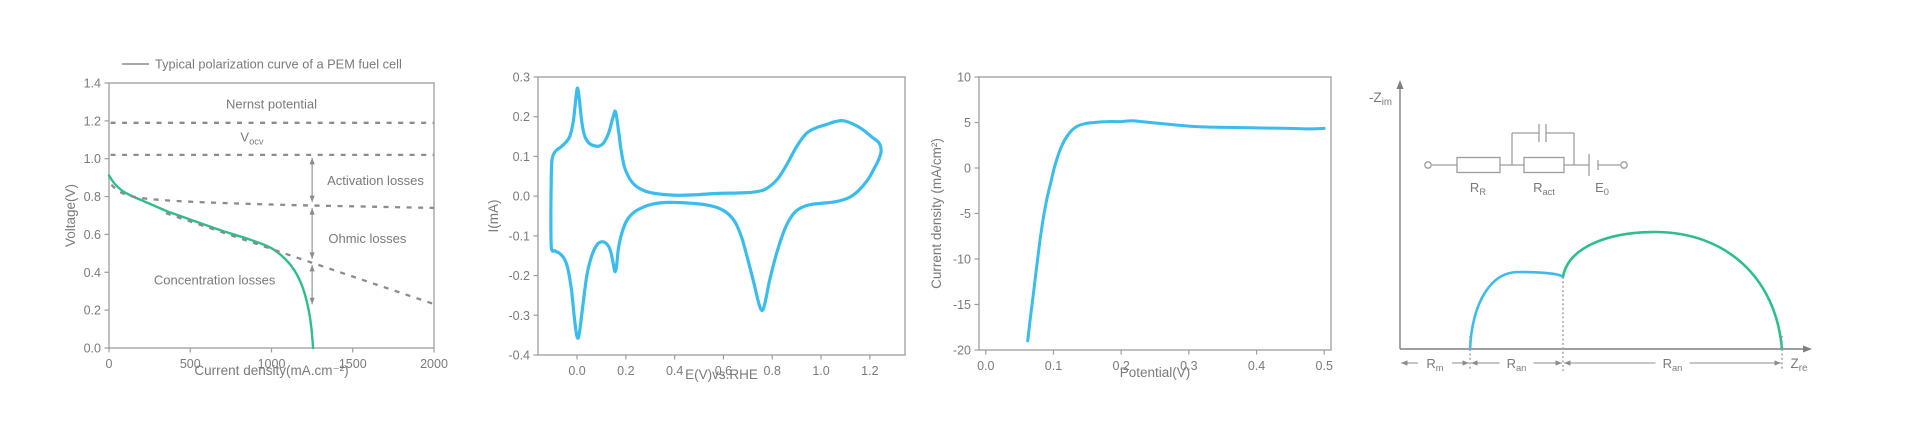 This screenshot has width=1920, height=447. I want to click on y-axis-label: -Zim, so click(1380, 99).